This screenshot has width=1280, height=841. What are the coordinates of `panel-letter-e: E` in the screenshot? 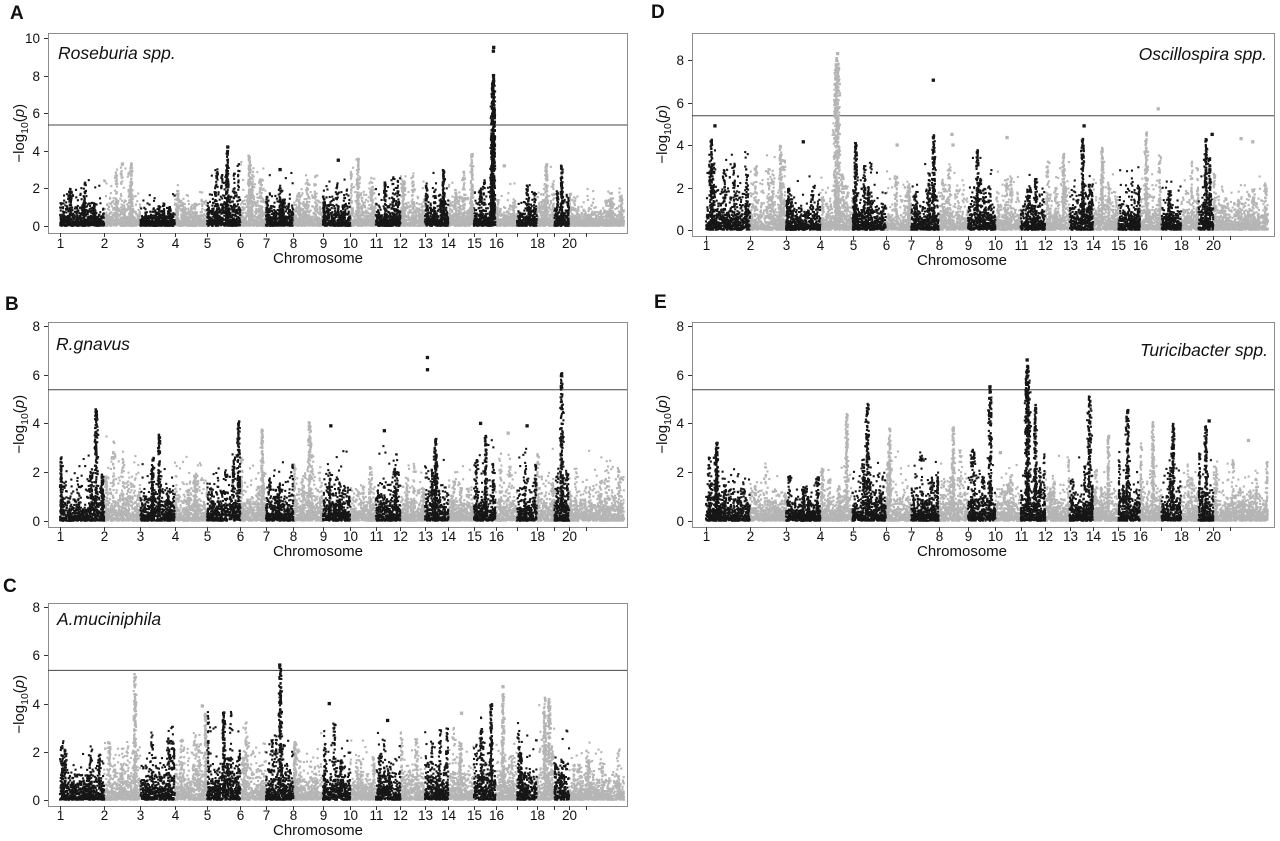 It's located at (661, 302).